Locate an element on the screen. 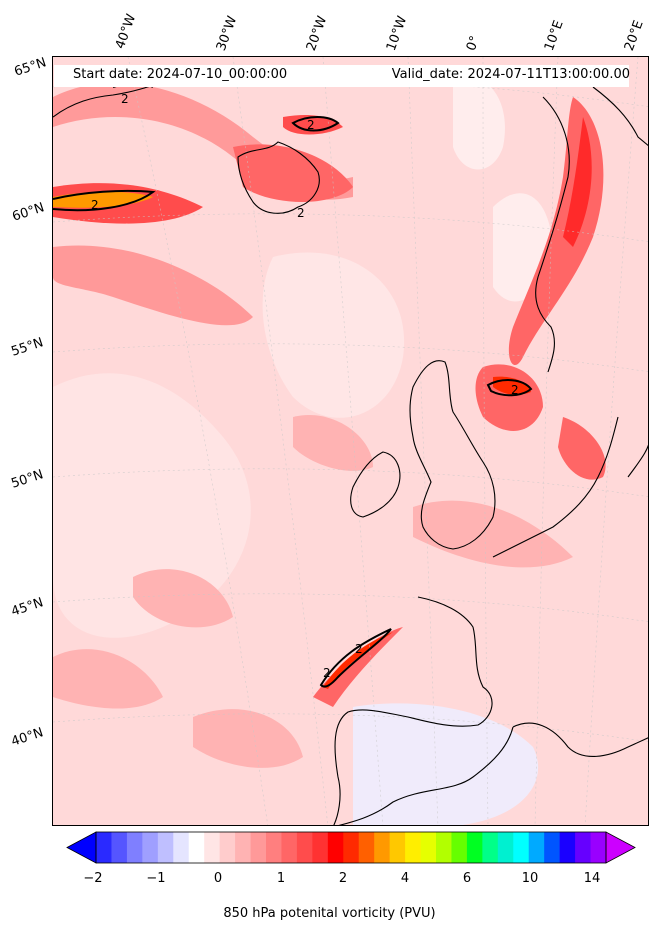  colorbar-cells is located at coordinates (351, 847).